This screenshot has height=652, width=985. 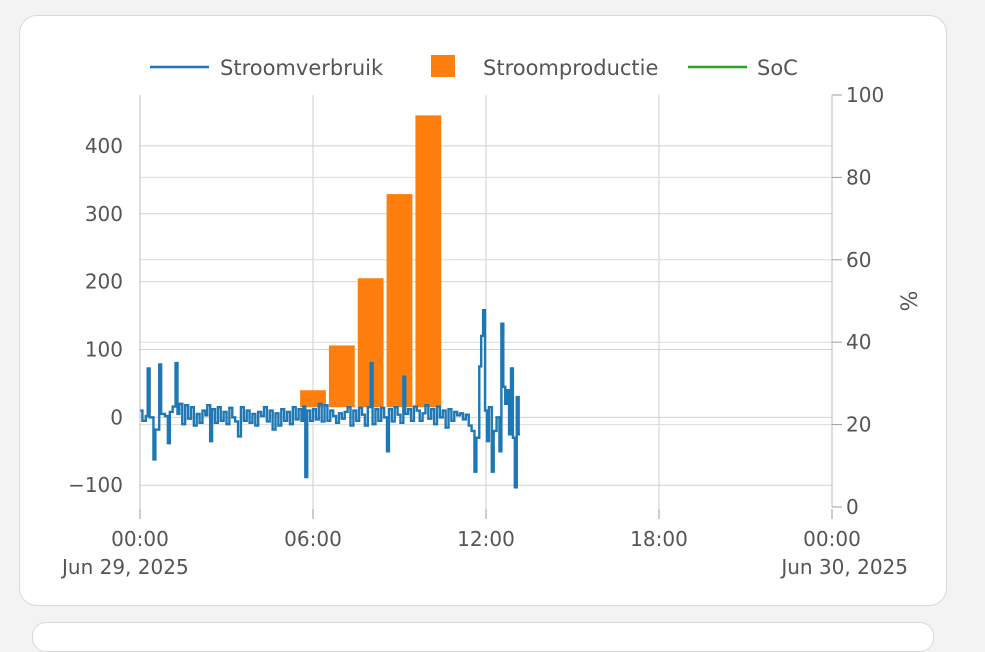 What do you see at coordinates (659, 539) in the screenshot?
I see `x-tick-label: 18:00` at bounding box center [659, 539].